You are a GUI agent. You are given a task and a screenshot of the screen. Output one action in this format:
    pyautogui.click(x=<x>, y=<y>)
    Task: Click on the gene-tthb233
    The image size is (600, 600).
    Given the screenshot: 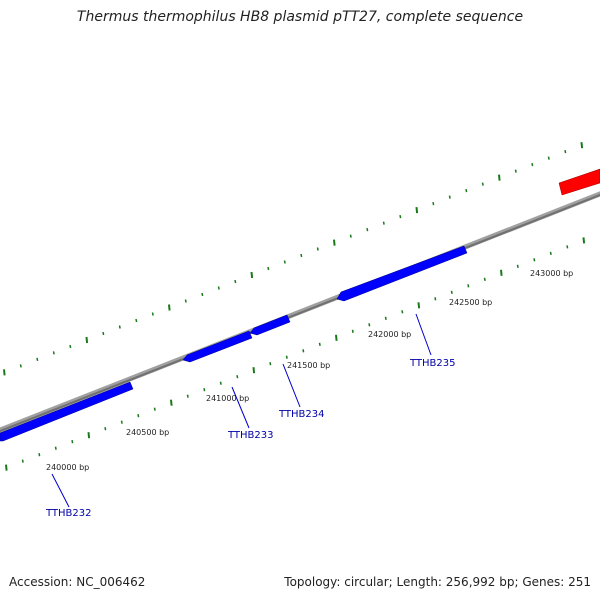 What is the action you would take?
    pyautogui.click(x=217, y=346)
    